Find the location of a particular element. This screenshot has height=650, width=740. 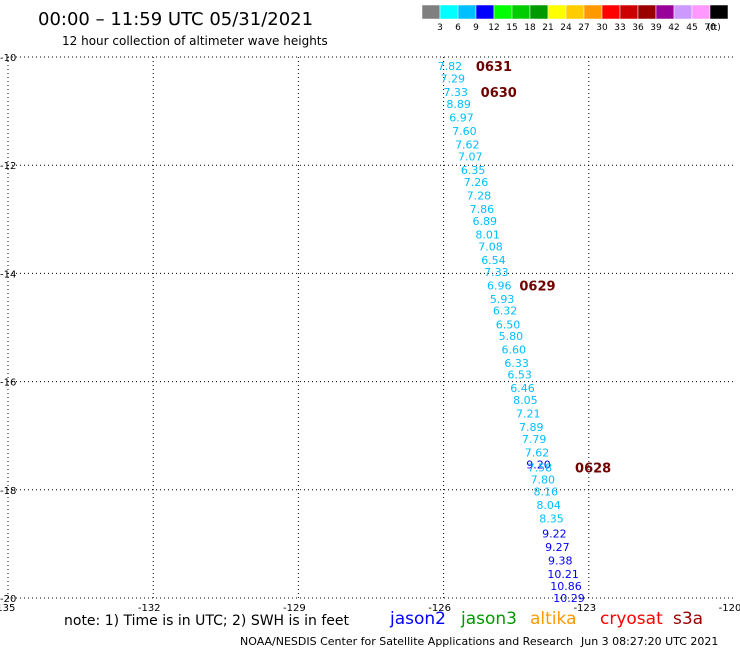

legend-tick-label: 33 is located at coordinates (619, 28).